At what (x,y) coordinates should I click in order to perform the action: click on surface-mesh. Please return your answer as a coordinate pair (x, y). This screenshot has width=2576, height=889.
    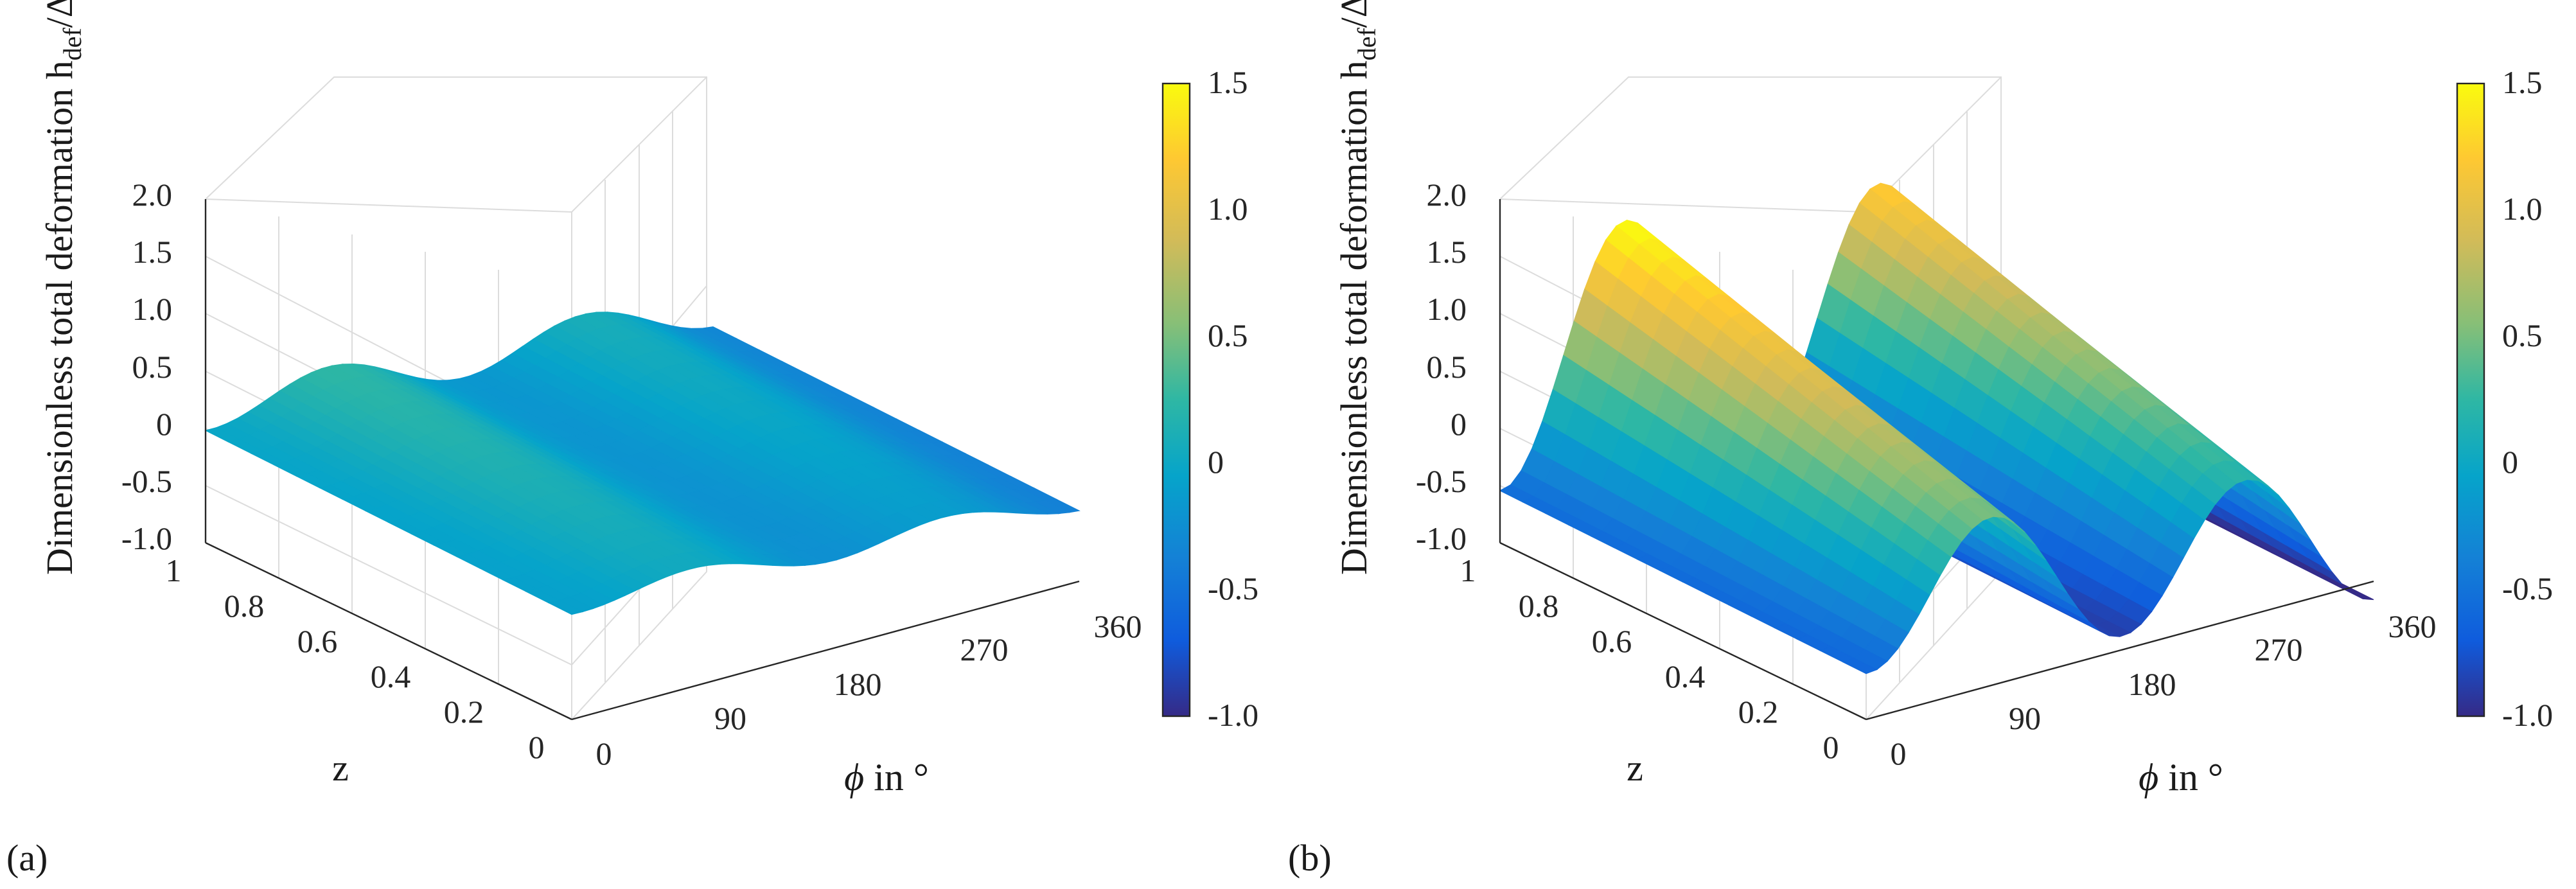
    Looking at the image, I should click on (642, 463).